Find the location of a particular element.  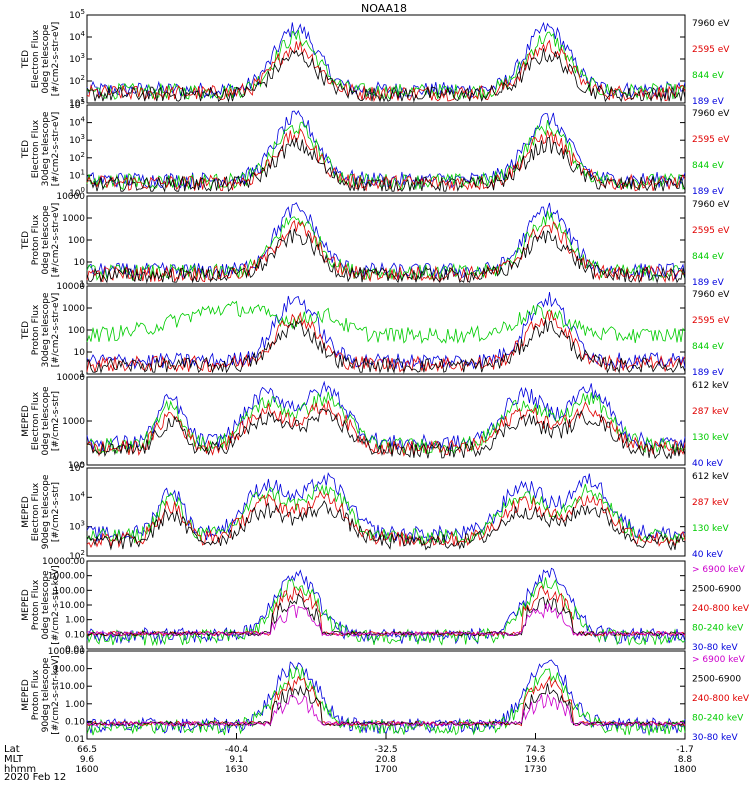

y-axis-label: Electron Flux is located at coordinates (36, 511).